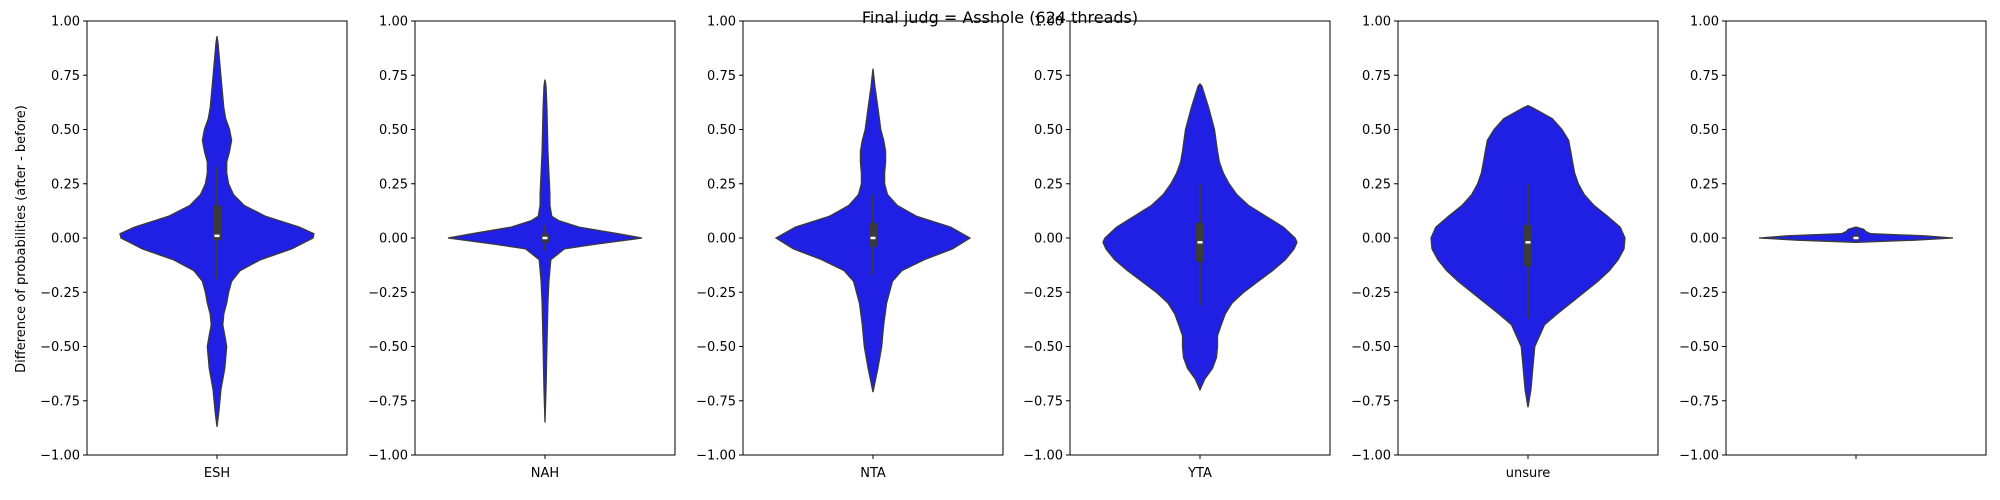 The image size is (2000, 500). What do you see at coordinates (545, 251) in the screenshot?
I see `violin-shape` at bounding box center [545, 251].